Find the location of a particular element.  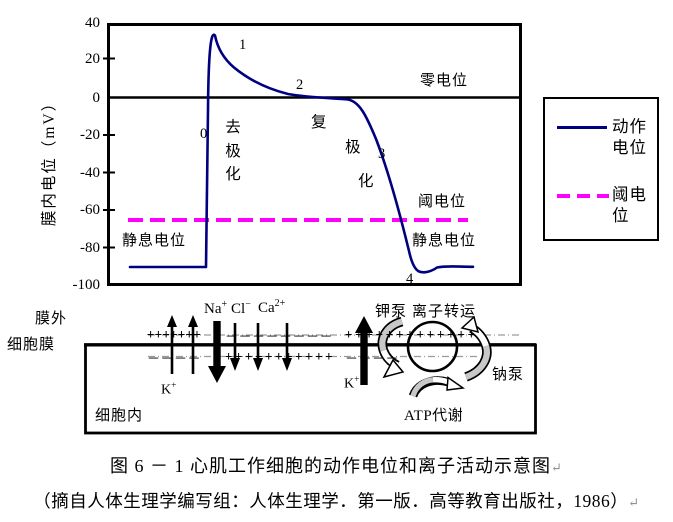

atp-metabolism-label: ATP代谢 is located at coordinates (434, 416).